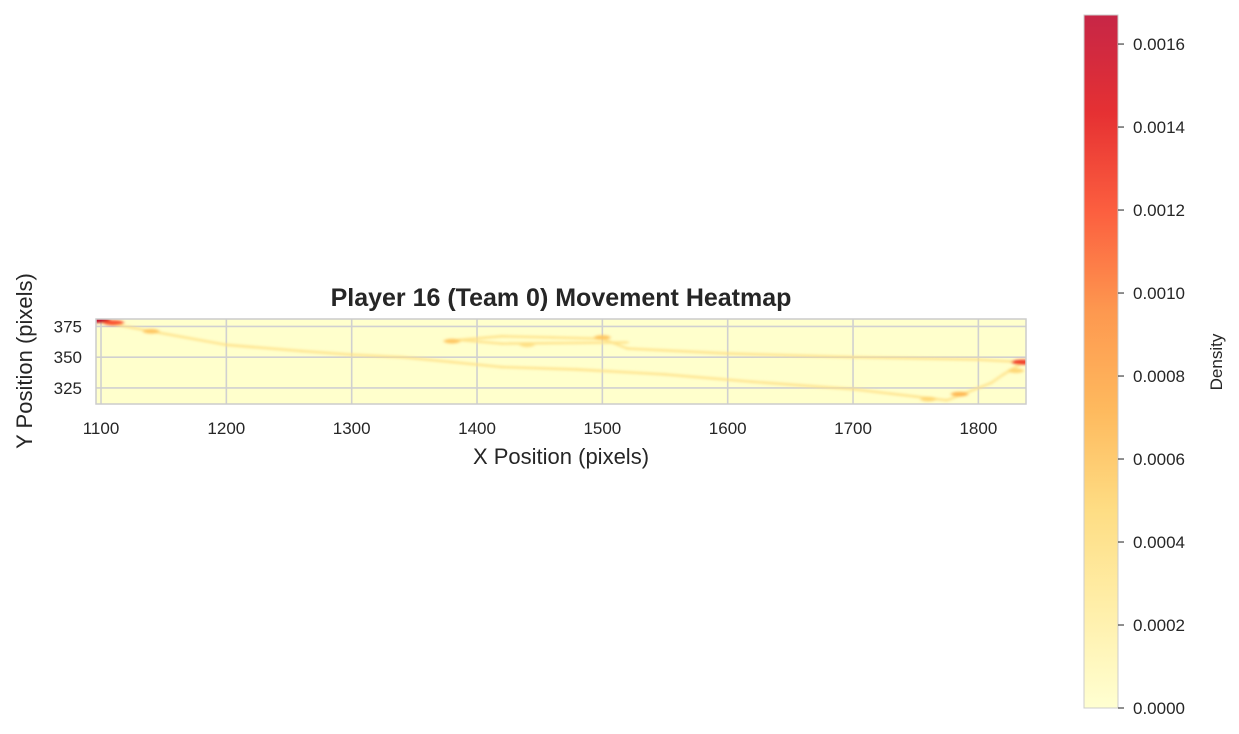  What do you see at coordinates (1159, 459) in the screenshot?
I see `colorbar-tick-label: 0.0006` at bounding box center [1159, 459].